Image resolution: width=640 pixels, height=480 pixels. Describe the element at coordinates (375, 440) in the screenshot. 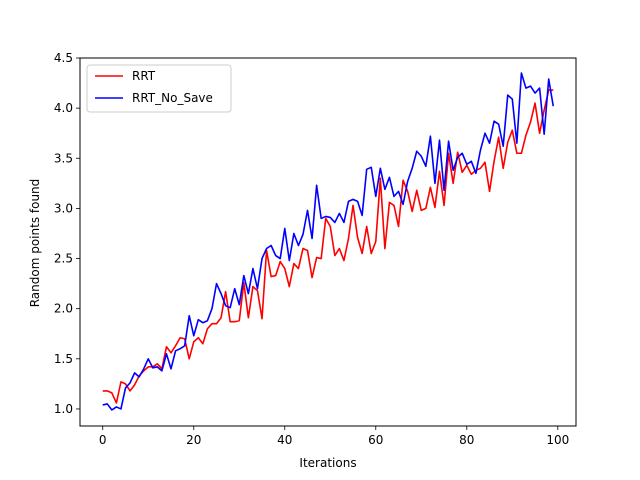

I see `x-tick-label: 60` at that location.